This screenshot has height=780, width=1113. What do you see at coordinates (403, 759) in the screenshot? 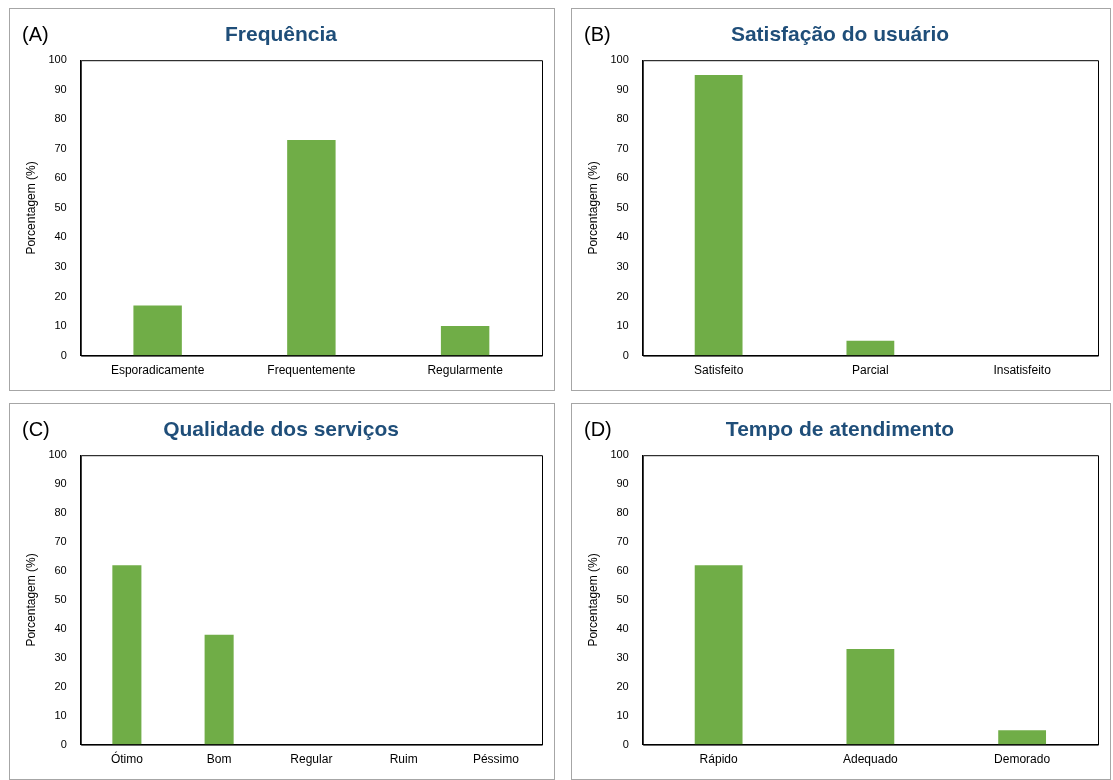
I see `x-tick-label: Ruim` at bounding box center [403, 759].